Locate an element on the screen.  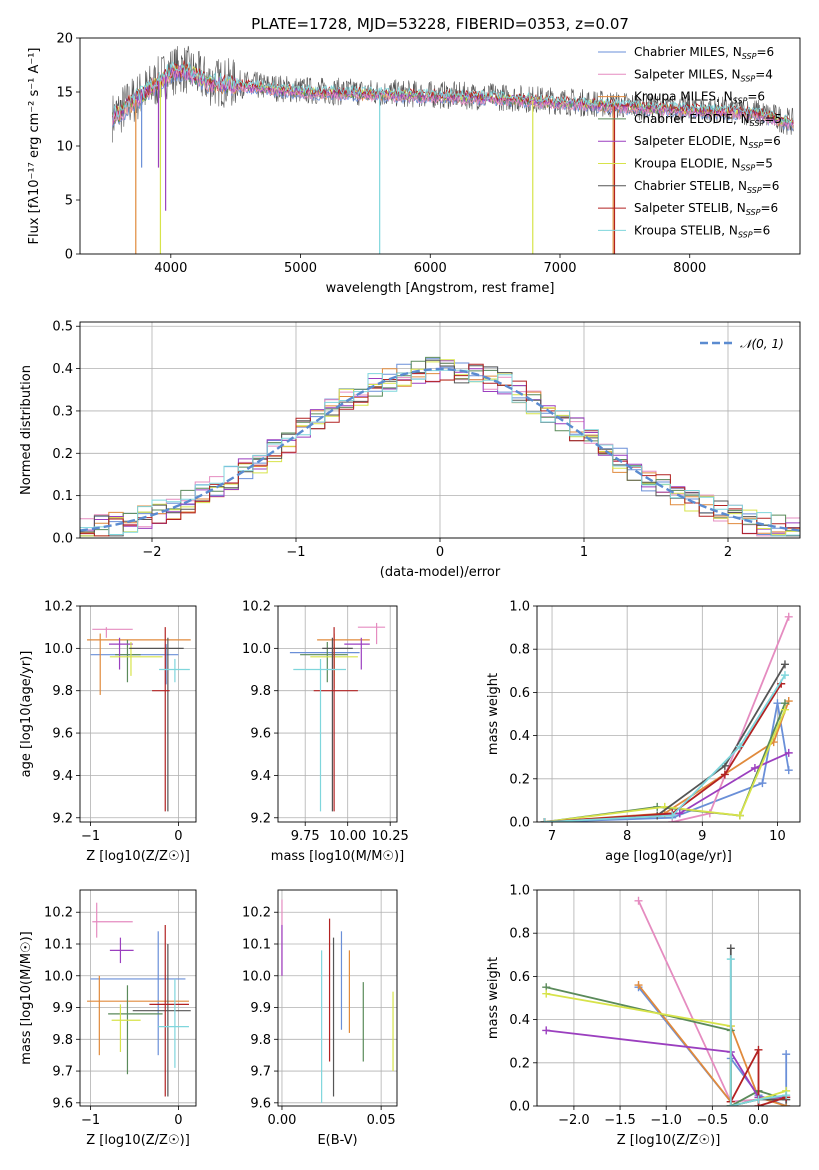
age_vs_mass-plot-area is located at coordinates (337, 717).